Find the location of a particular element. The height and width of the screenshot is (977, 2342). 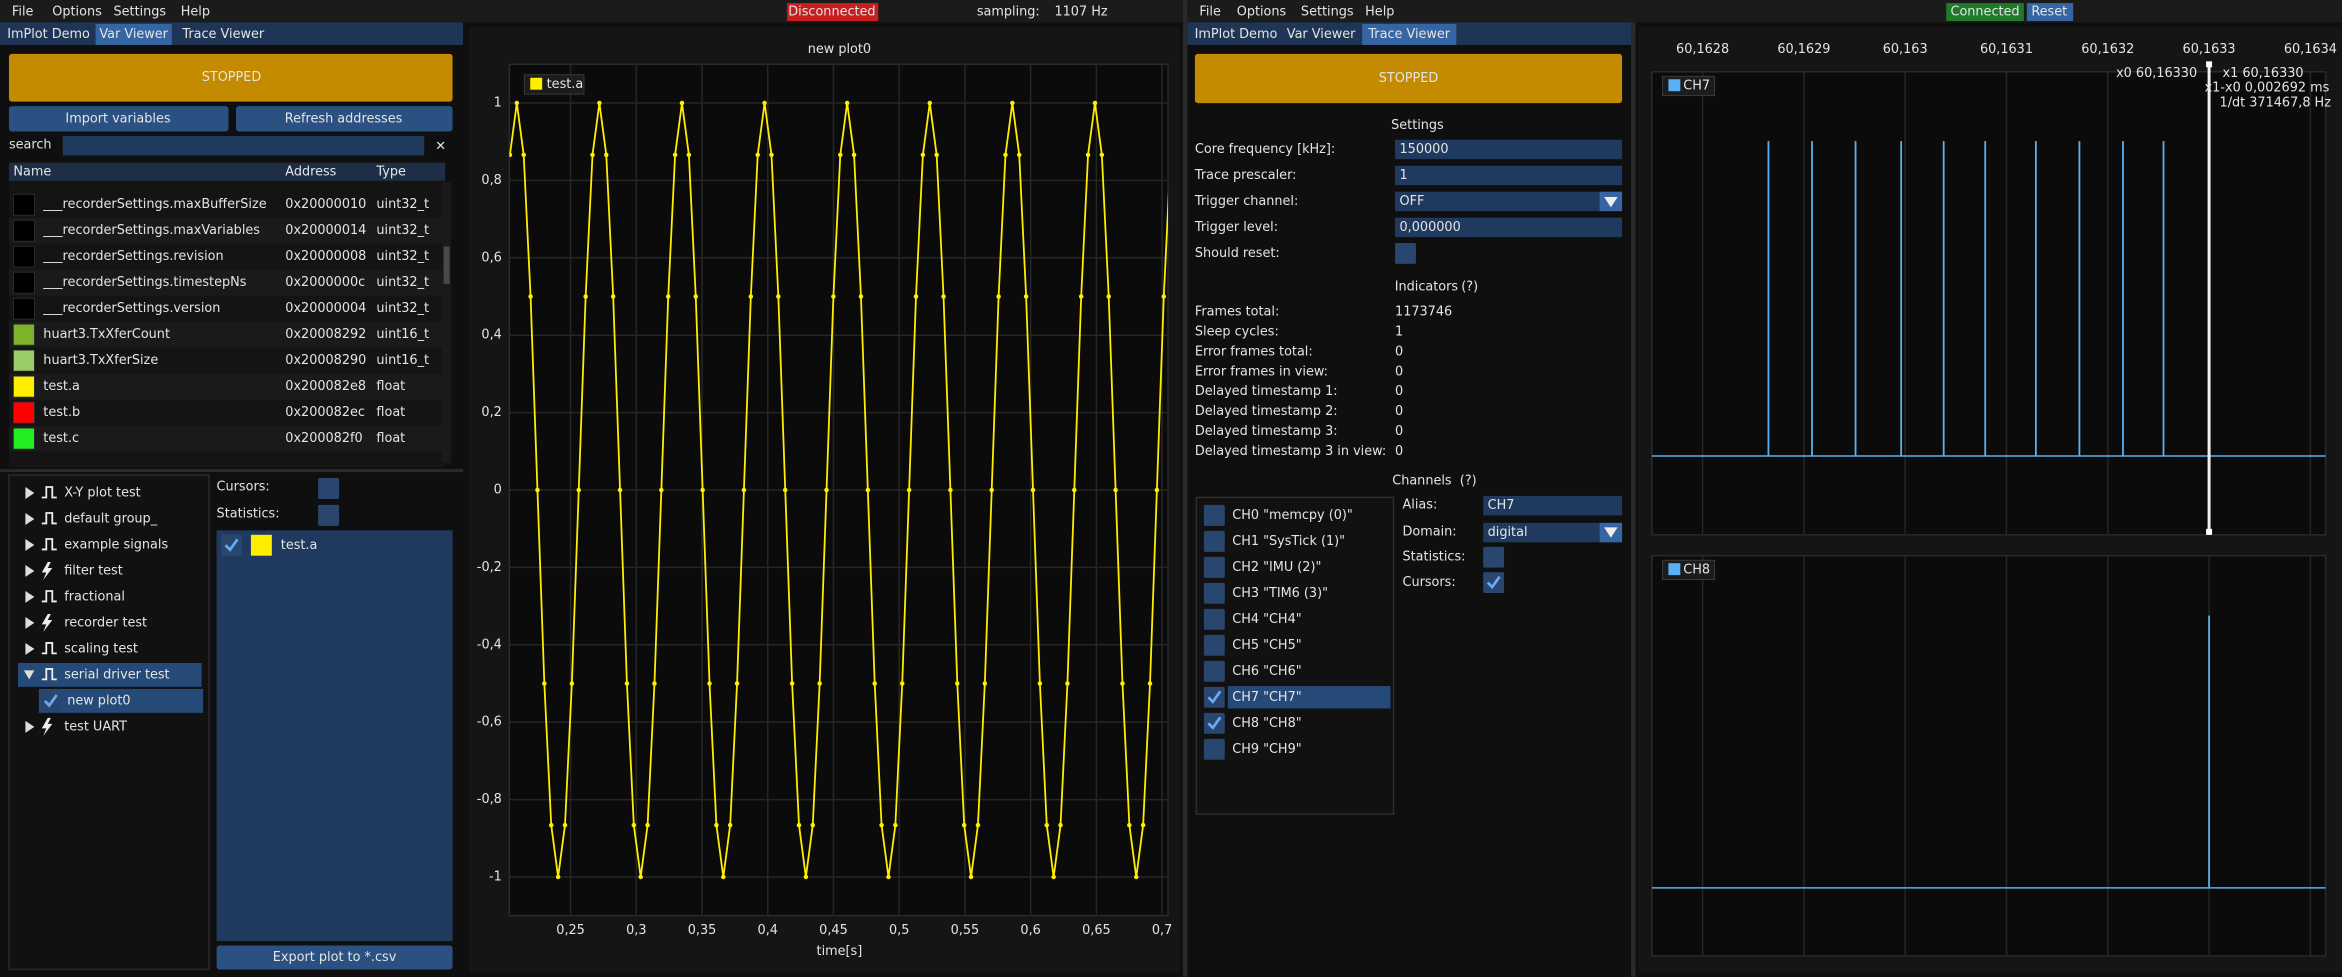

tab-label: Var Viewer is located at coordinates (1321, 34).